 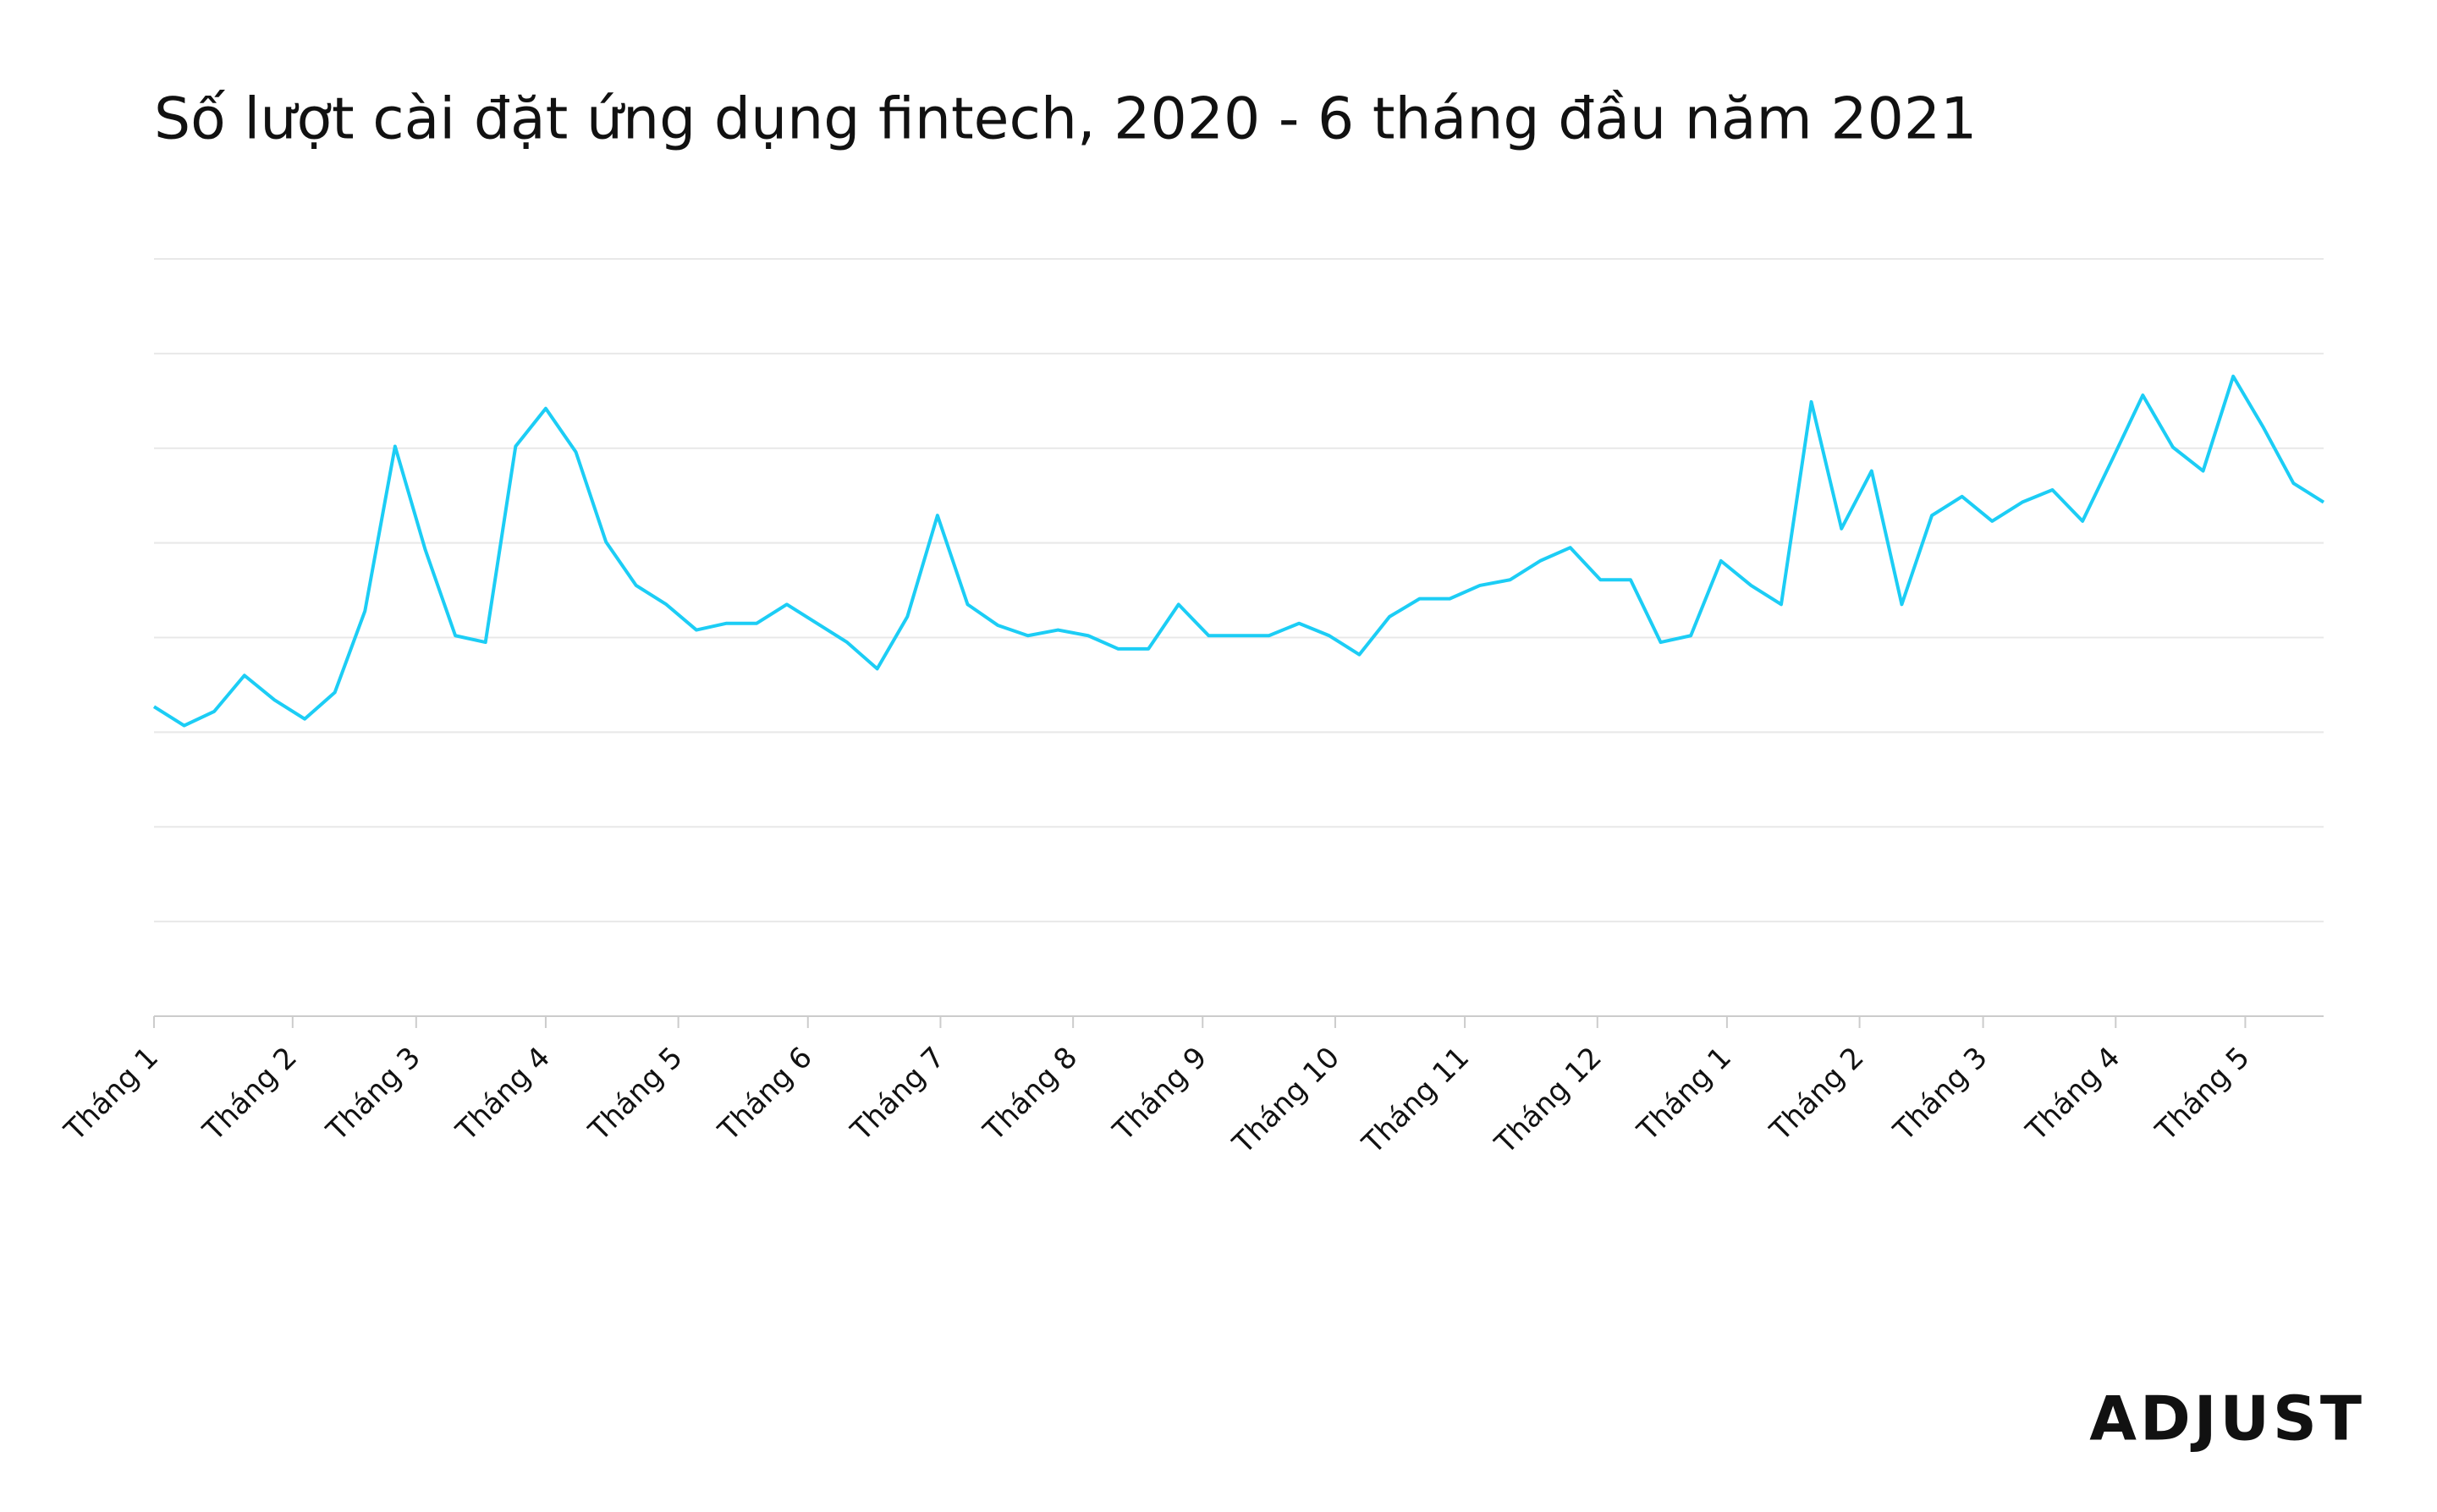 What do you see at coordinates (2227, 1419) in the screenshot?
I see `logo: ADJUST` at bounding box center [2227, 1419].